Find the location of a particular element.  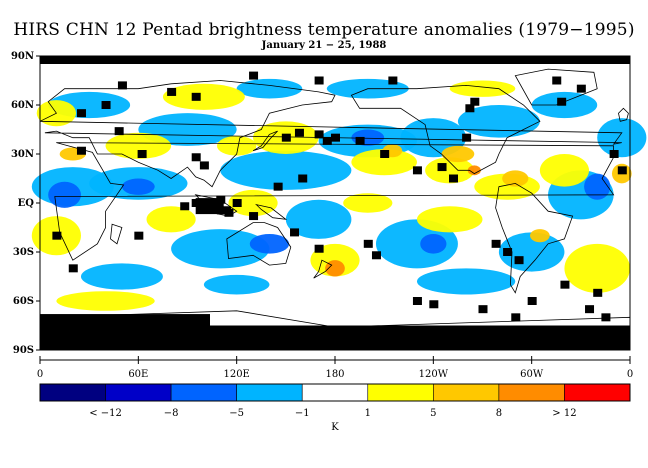

japan-outline is located at coordinates (265, 141).